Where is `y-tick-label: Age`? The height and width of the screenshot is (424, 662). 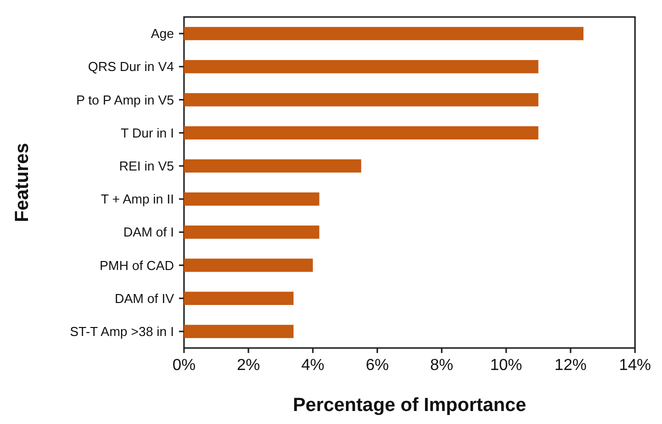
y-tick-label: Age is located at coordinates (162, 34).